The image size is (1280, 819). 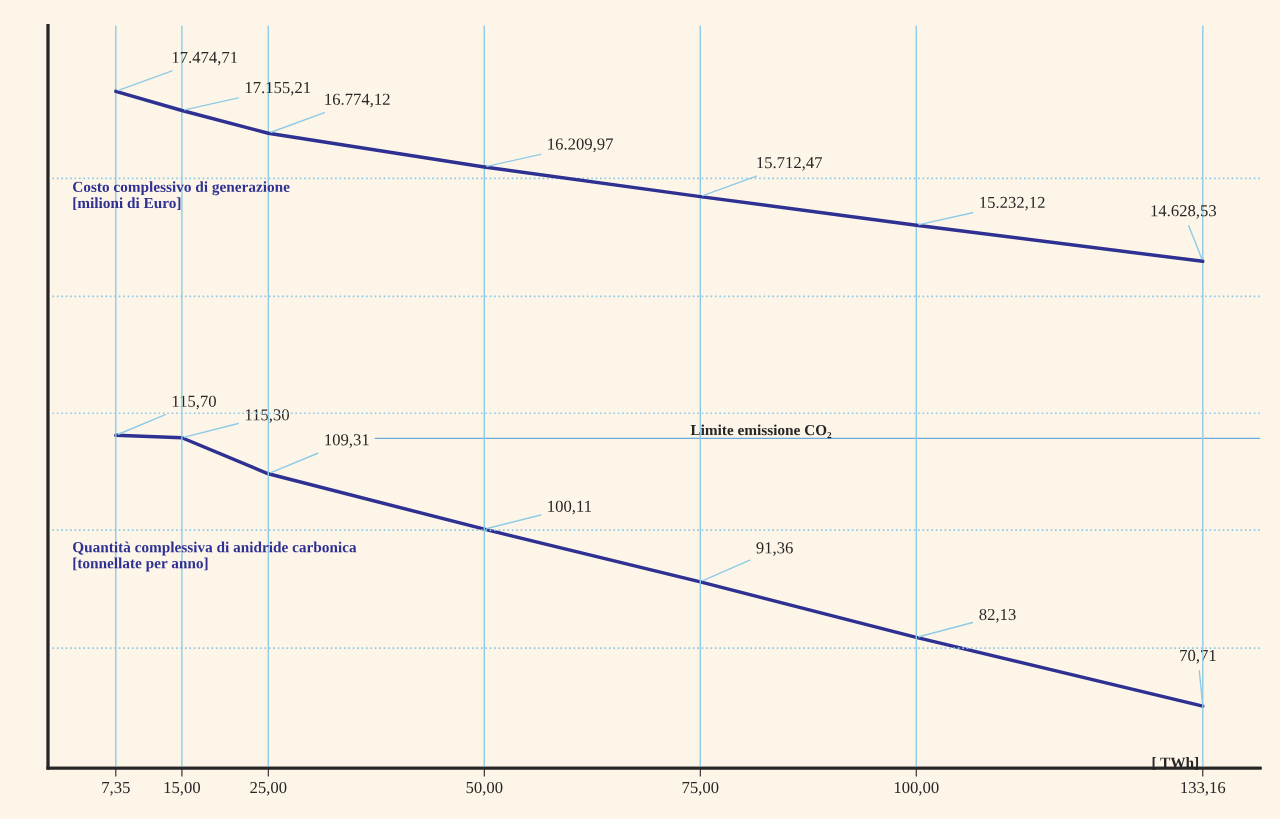 What do you see at coordinates (116, 788) in the screenshot?
I see `x-tick-label: 7,35` at bounding box center [116, 788].